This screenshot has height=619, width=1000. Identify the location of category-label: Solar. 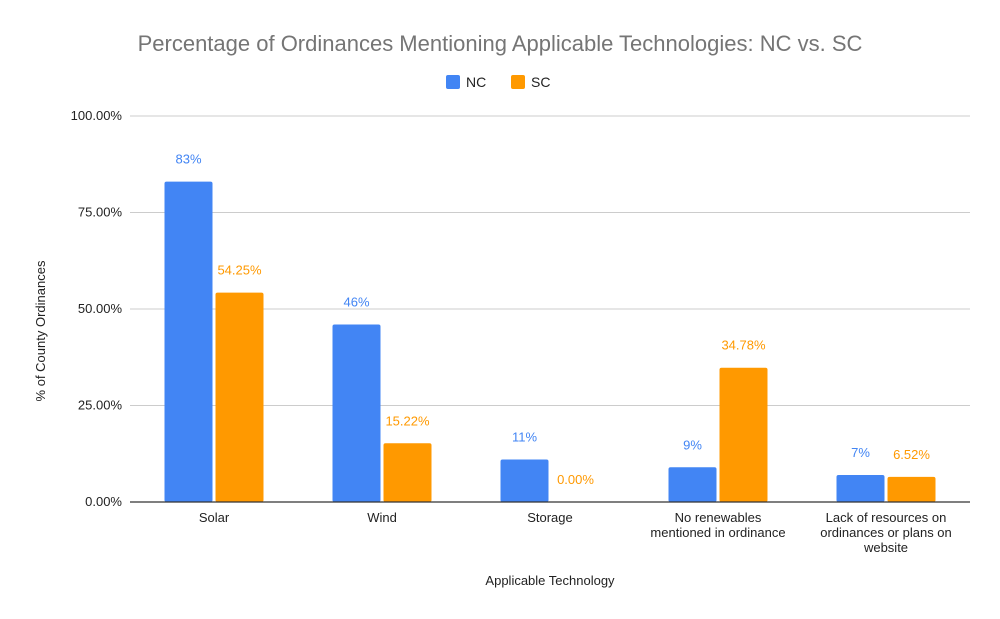
(214, 517).